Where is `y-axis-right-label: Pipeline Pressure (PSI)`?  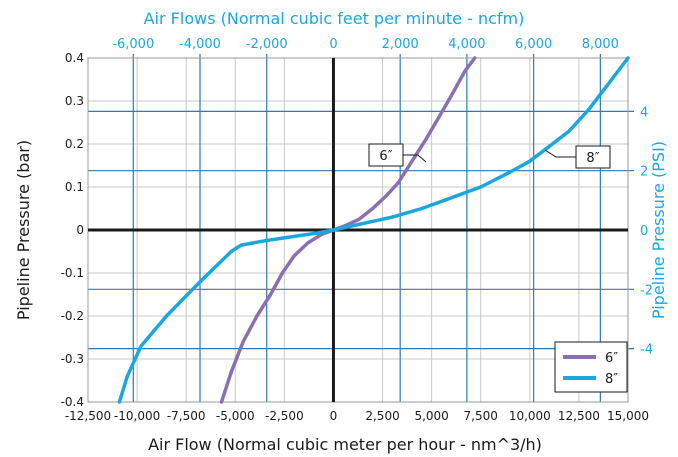 y-axis-right-label: Pipeline Pressure (PSI) is located at coordinates (658, 230).